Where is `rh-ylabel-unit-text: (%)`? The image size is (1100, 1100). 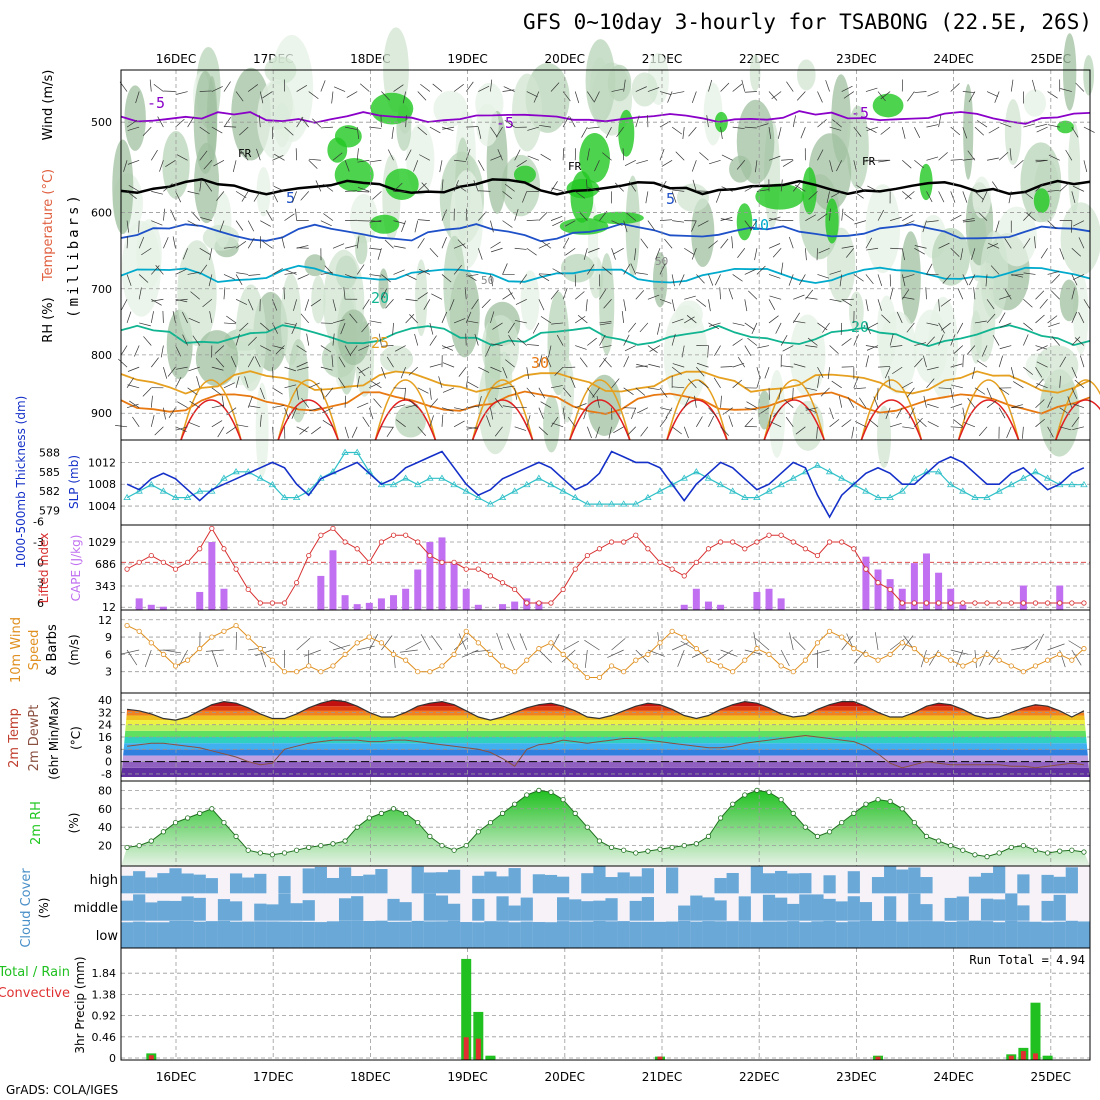 rh-ylabel-unit-text: (%) is located at coordinates (74, 823).